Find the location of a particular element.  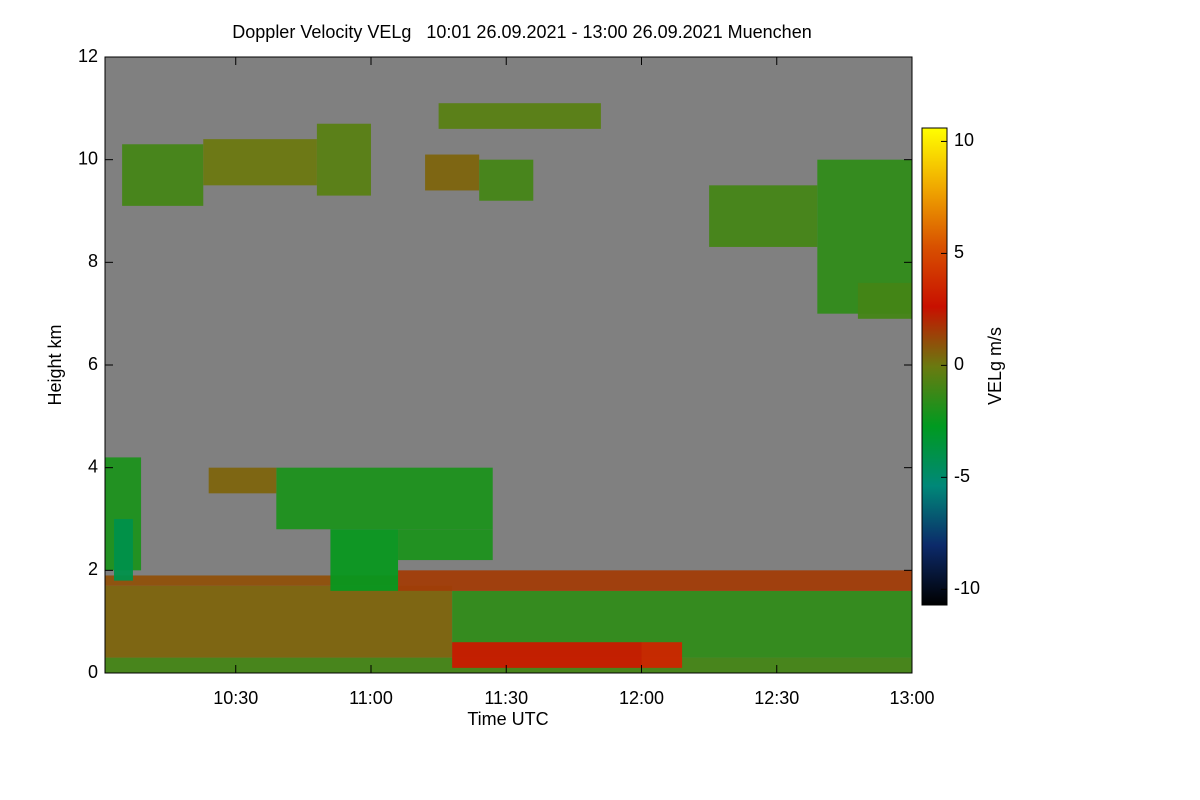

colorbar-label: VELg m/s is located at coordinates (995, 366).